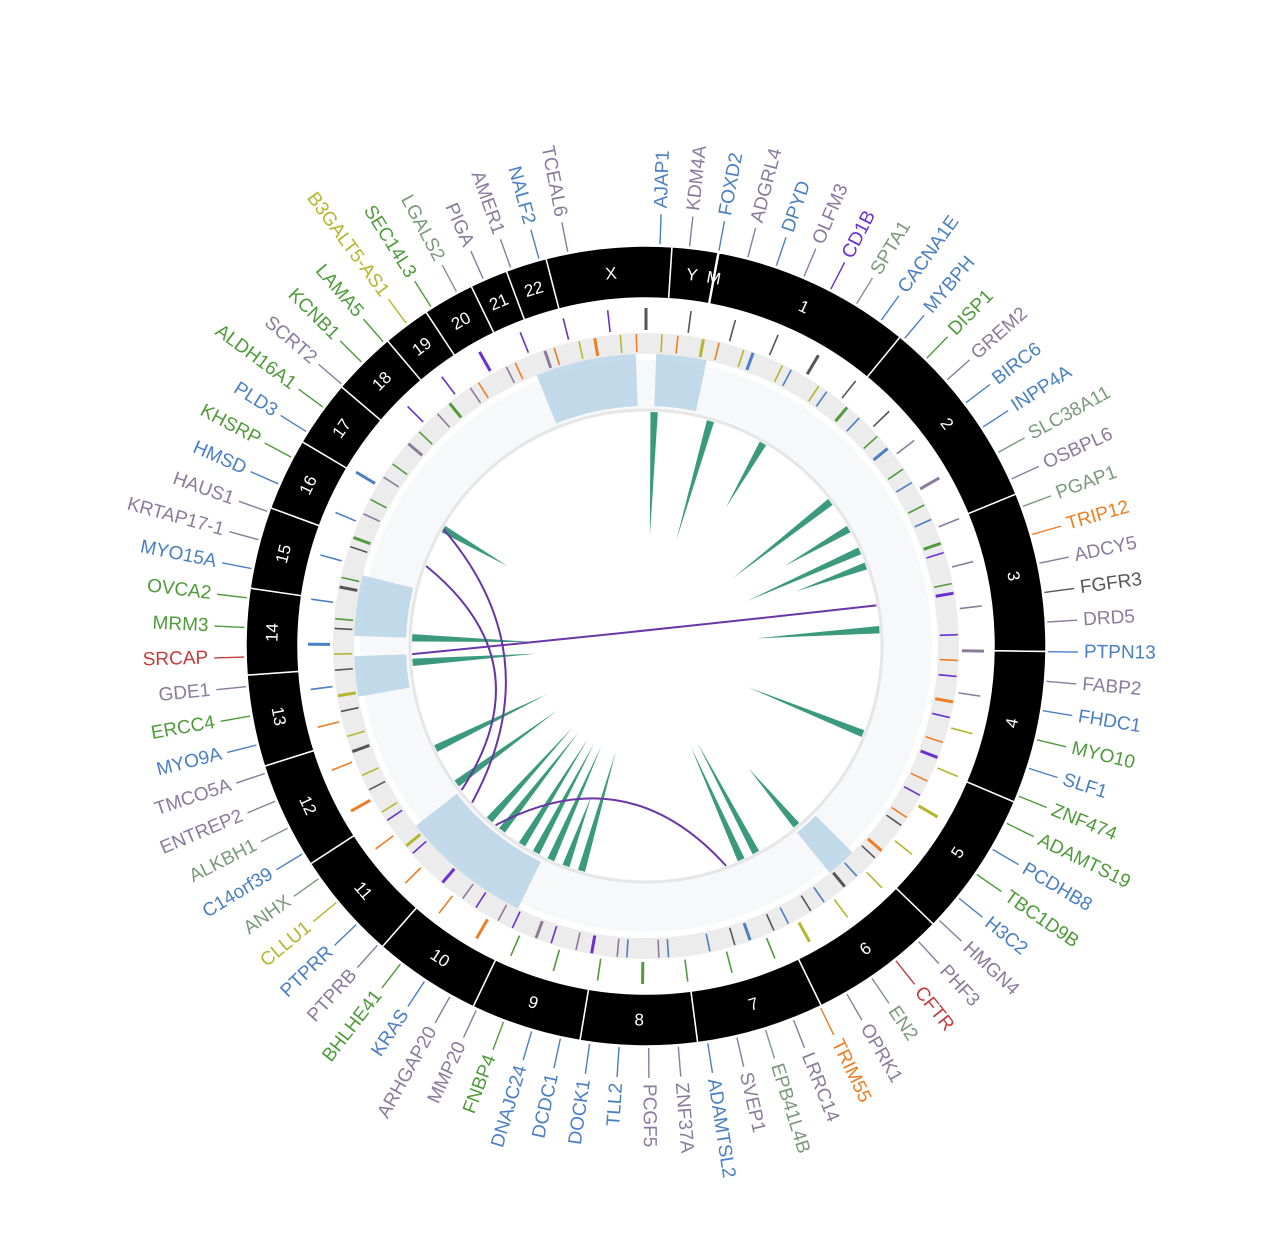 This screenshot has width=1274, height=1234. I want to click on chromosome-label: 8, so click(639, 1019).